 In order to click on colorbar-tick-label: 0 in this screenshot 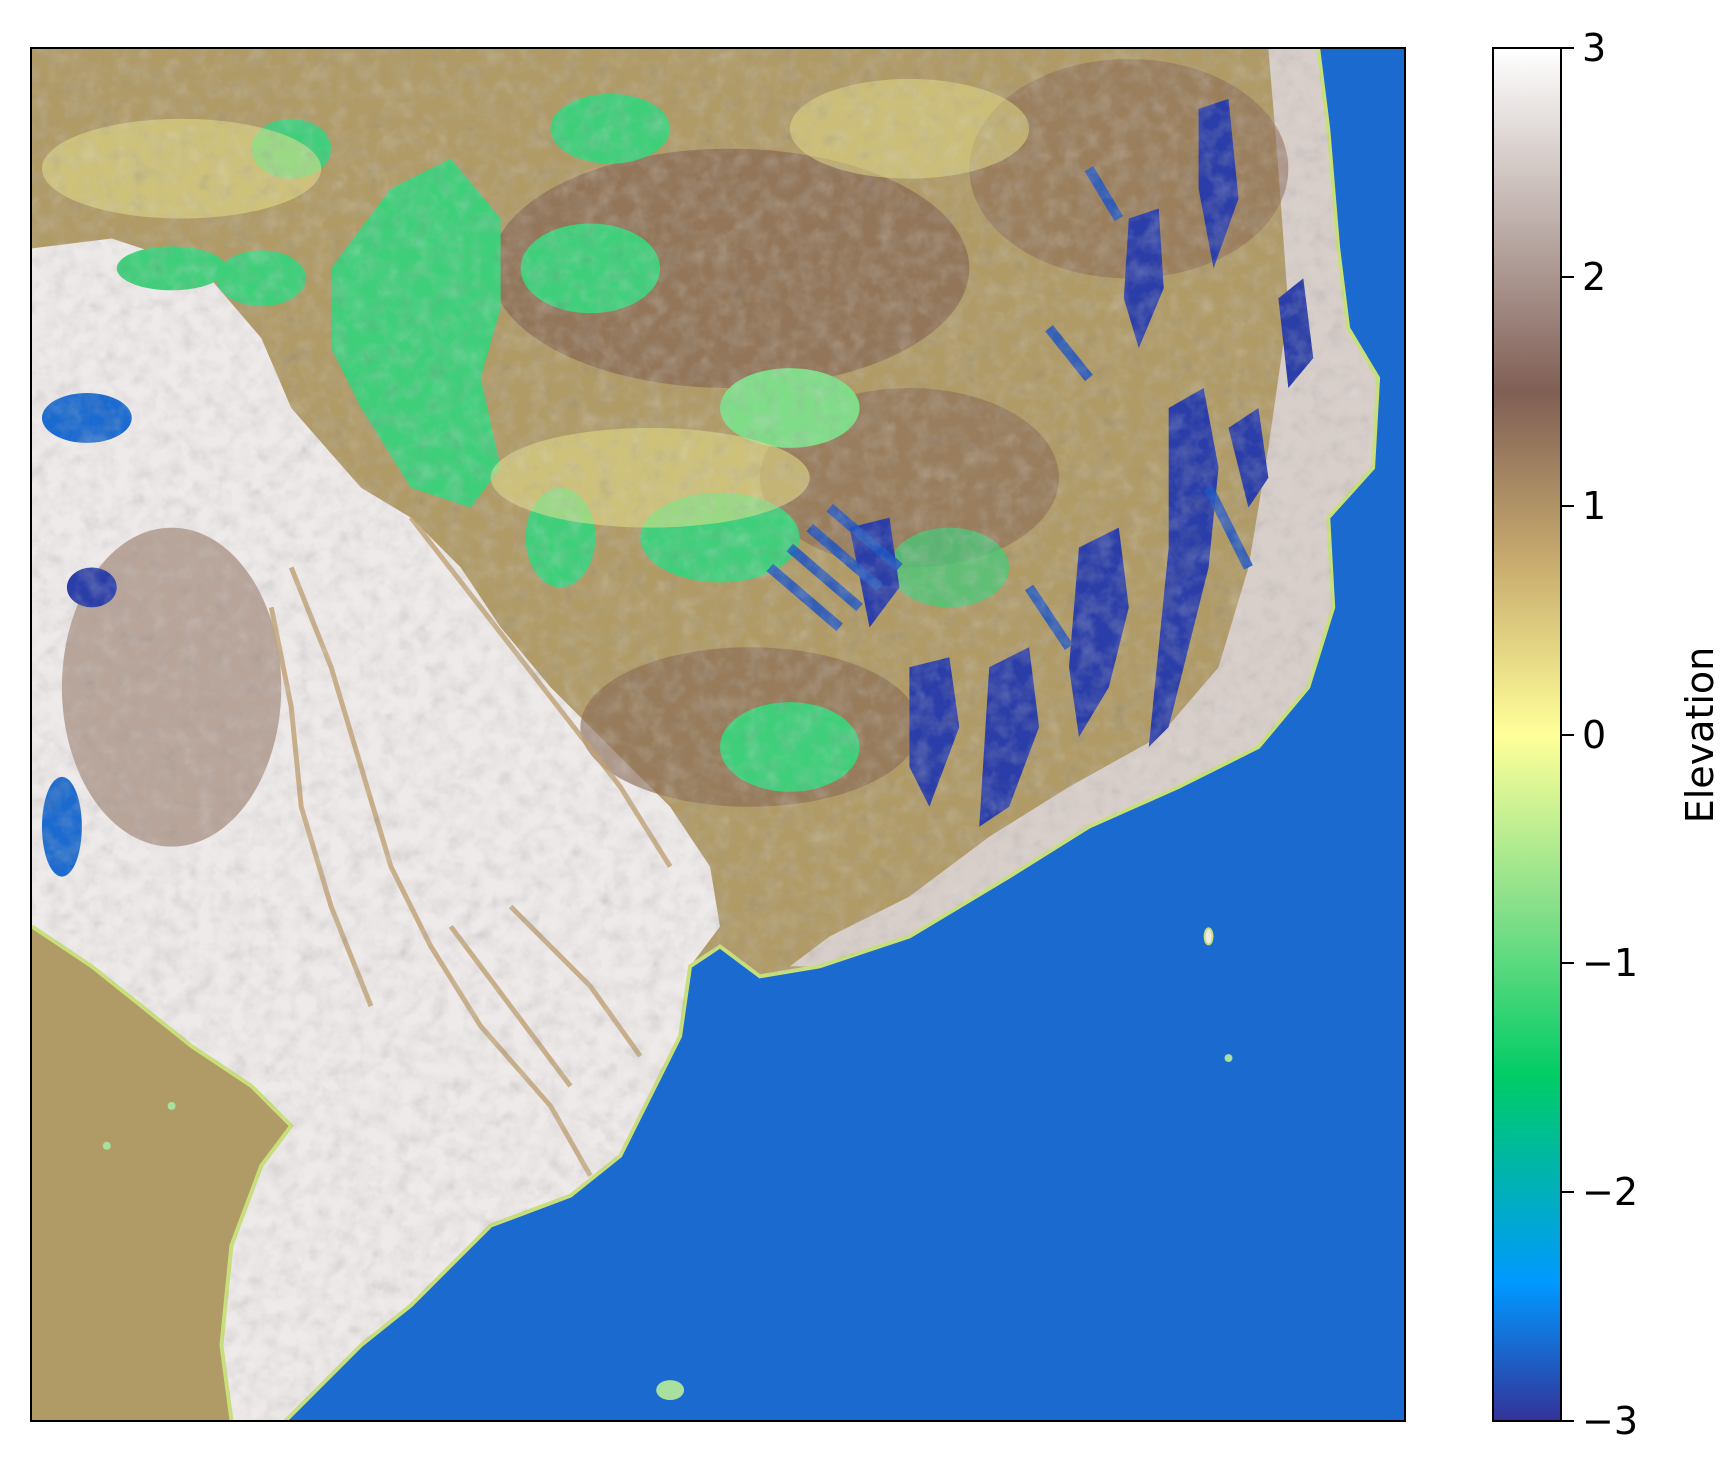, I will do `click(1594, 734)`.